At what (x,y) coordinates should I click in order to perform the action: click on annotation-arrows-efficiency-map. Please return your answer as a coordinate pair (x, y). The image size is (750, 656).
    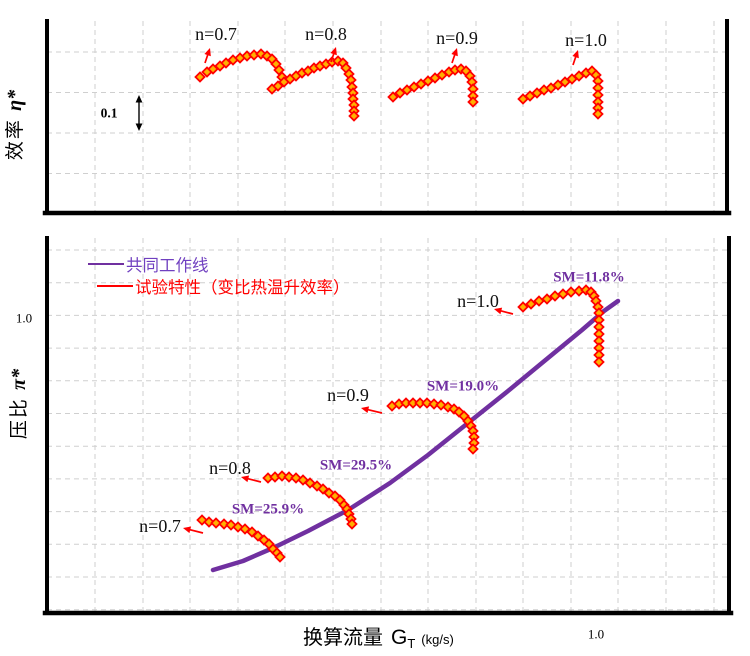
    Looking at the image, I should click on (391, 56).